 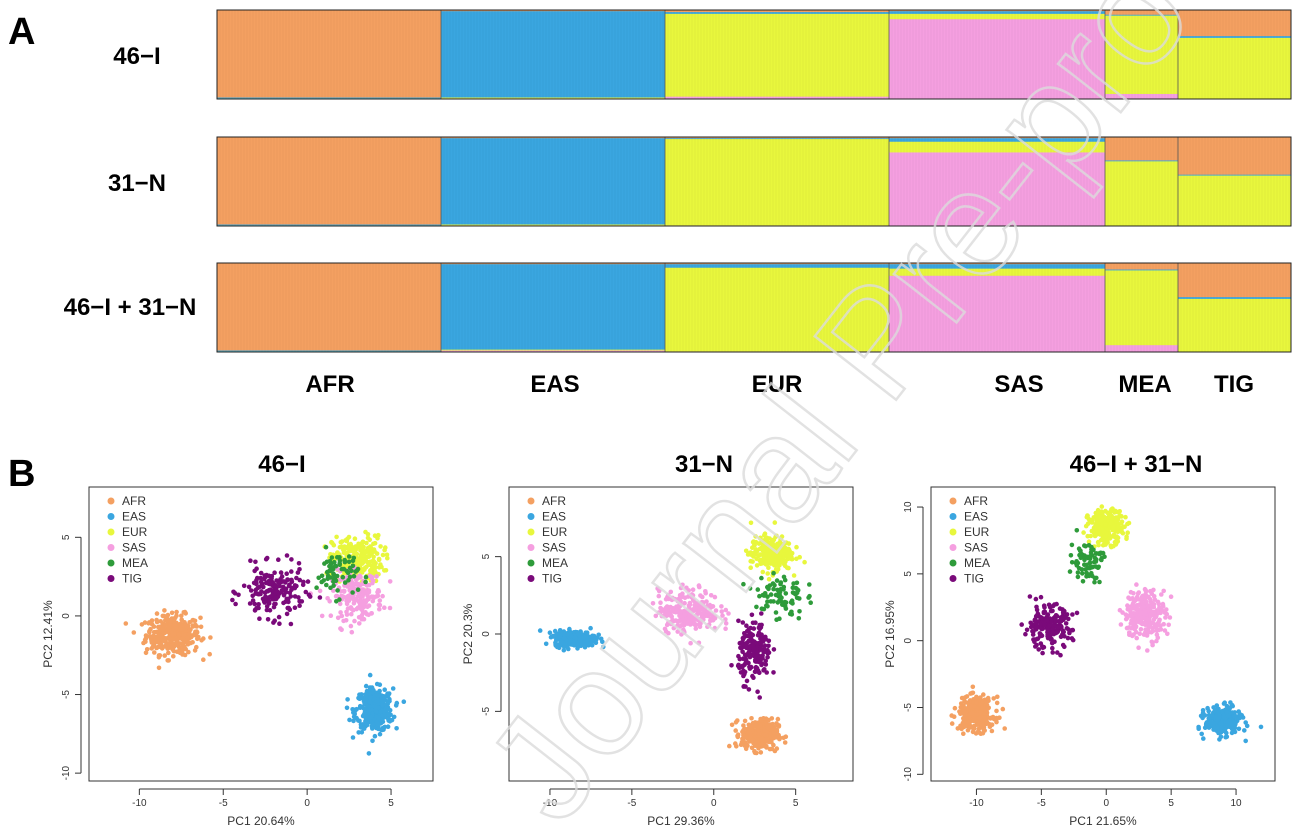 I want to click on y-tick-label: 5, so click(x=66, y=537).